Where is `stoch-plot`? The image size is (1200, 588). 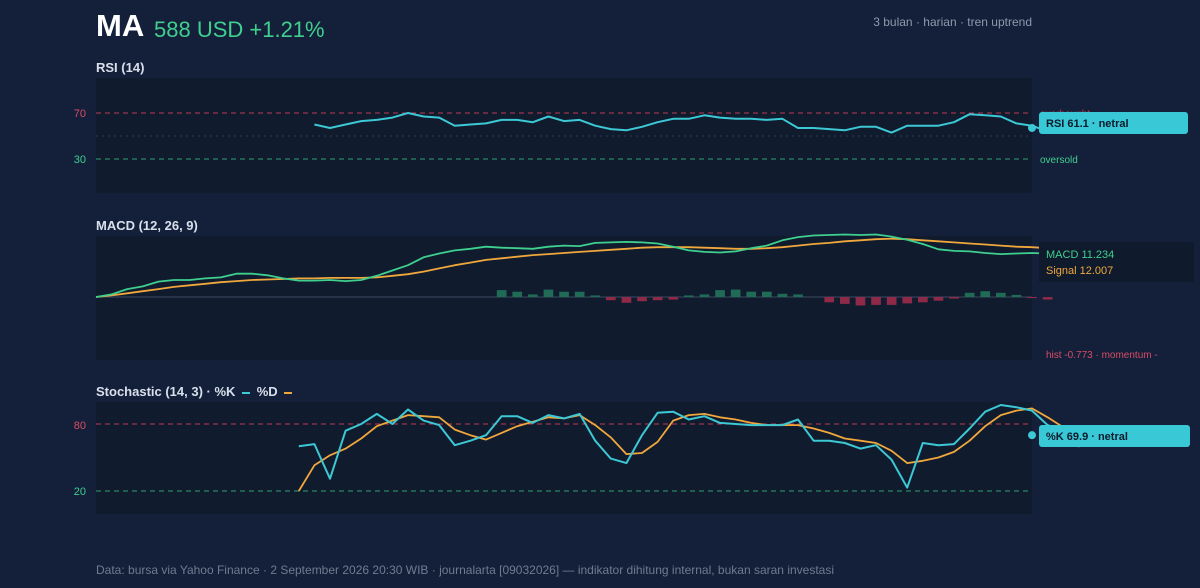
stoch-plot is located at coordinates (595, 448).